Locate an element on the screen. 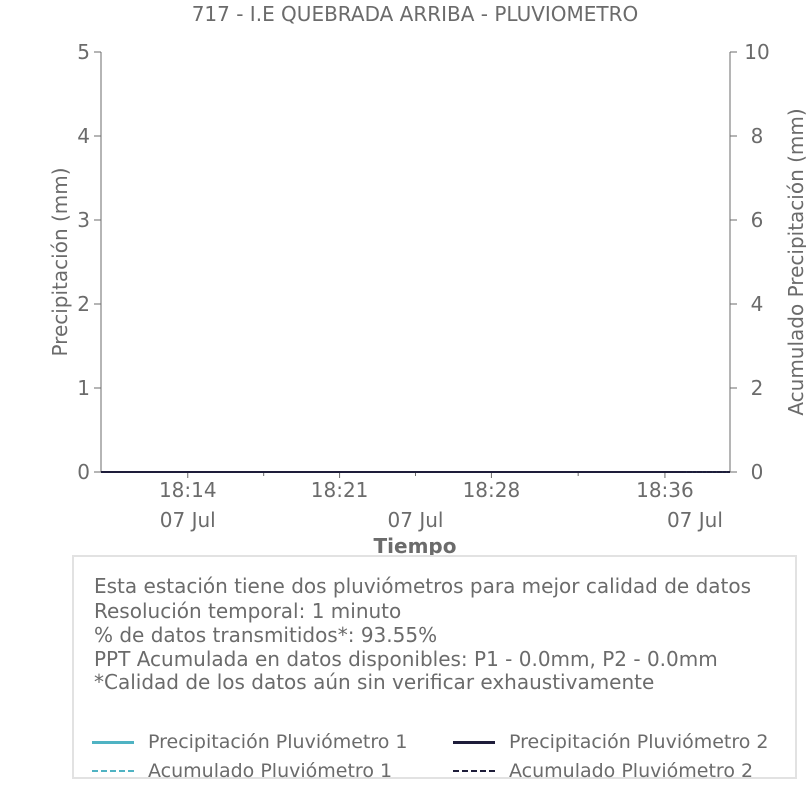 The height and width of the screenshot is (806, 806). legend-swatch-acum2 is located at coordinates (474, 771).